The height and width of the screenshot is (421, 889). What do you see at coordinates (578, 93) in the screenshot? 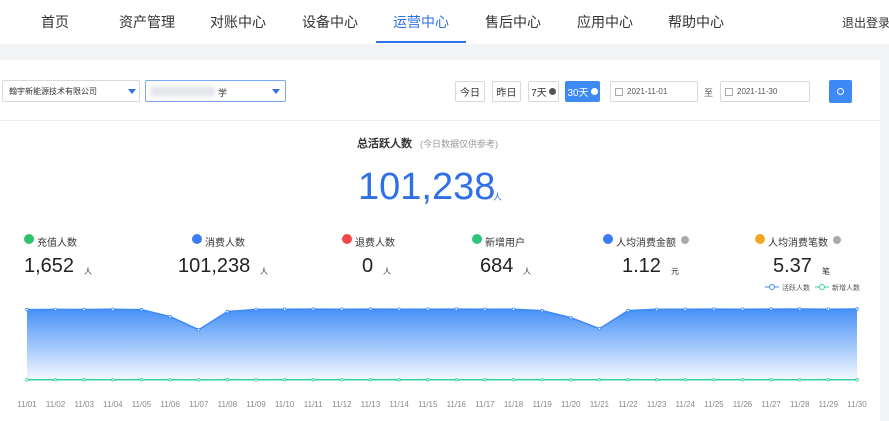
I see `range-label: 30天` at bounding box center [578, 93].